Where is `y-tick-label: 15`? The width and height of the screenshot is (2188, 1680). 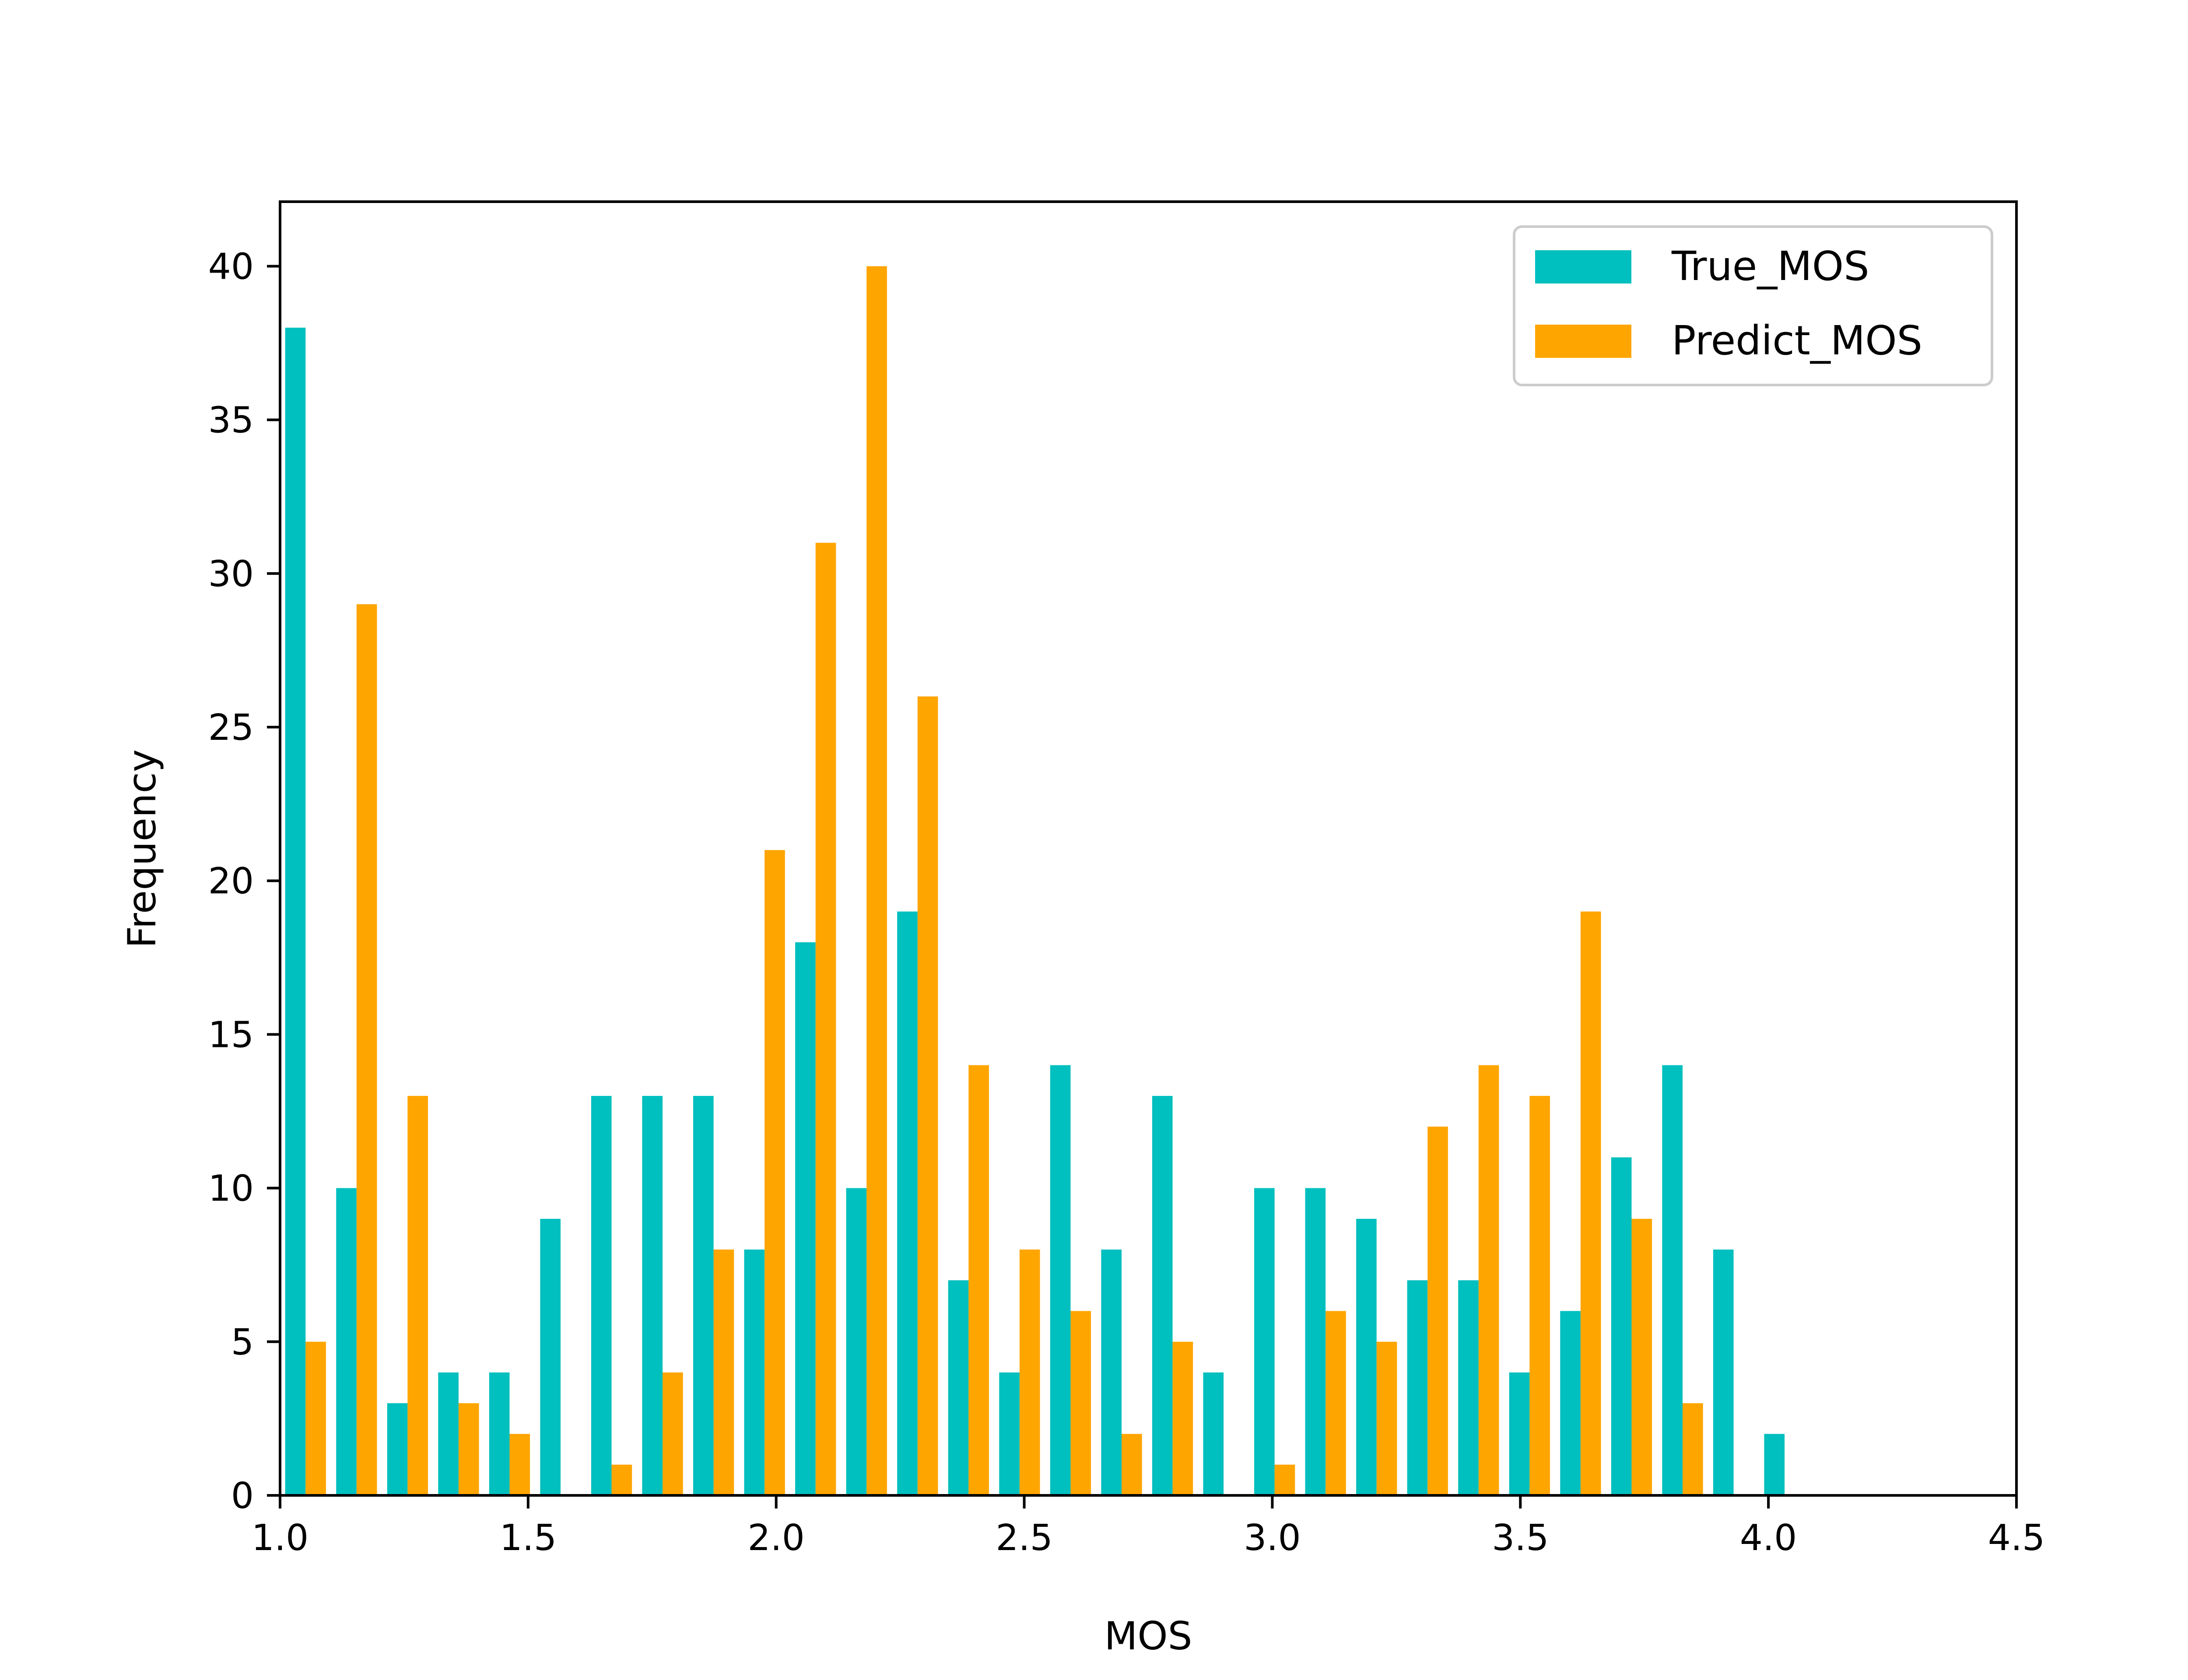
y-tick-label: 15 is located at coordinates (231, 1035).